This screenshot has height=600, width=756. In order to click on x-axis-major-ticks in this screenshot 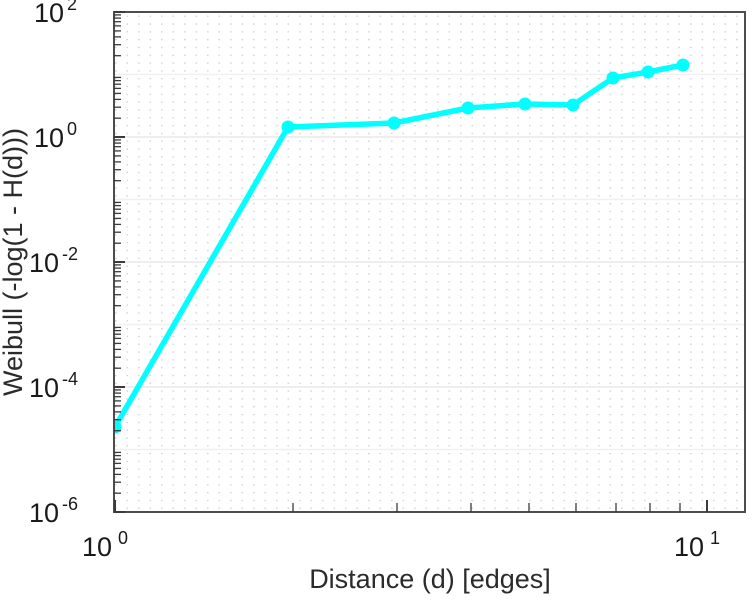, I will do `click(411, 506)`.